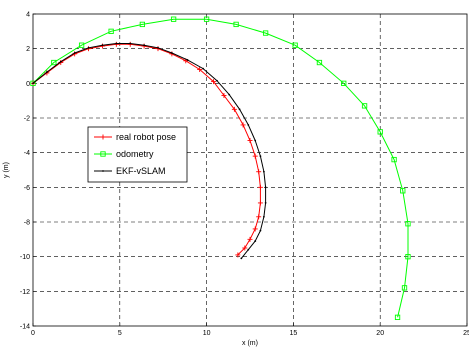 Image resolution: width=469 pixels, height=347 pixels. I want to click on legend-label: real robot pose, so click(146, 137).